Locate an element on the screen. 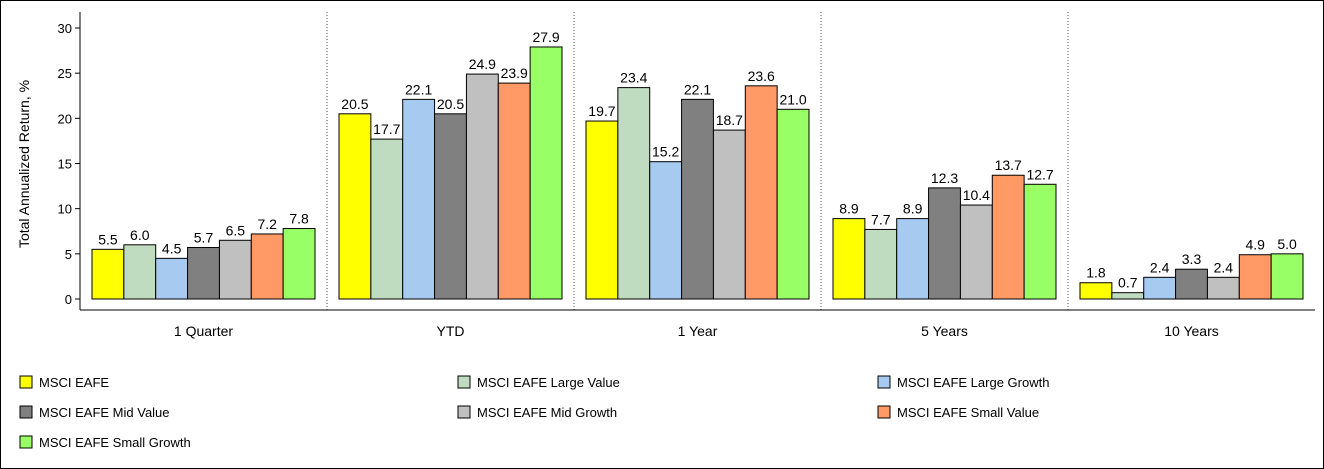 This screenshot has width=1324, height=469. y-tick-label: 25 is located at coordinates (65, 73).